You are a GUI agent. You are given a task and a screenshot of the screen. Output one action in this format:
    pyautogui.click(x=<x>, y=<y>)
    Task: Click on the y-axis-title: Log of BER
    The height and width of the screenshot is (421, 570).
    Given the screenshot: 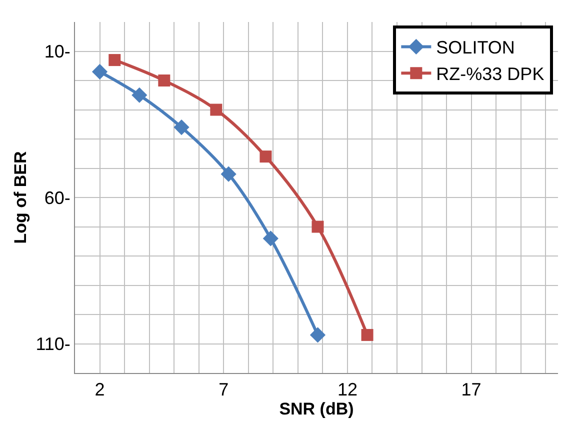 What is the action you would take?
    pyautogui.click(x=20, y=197)
    